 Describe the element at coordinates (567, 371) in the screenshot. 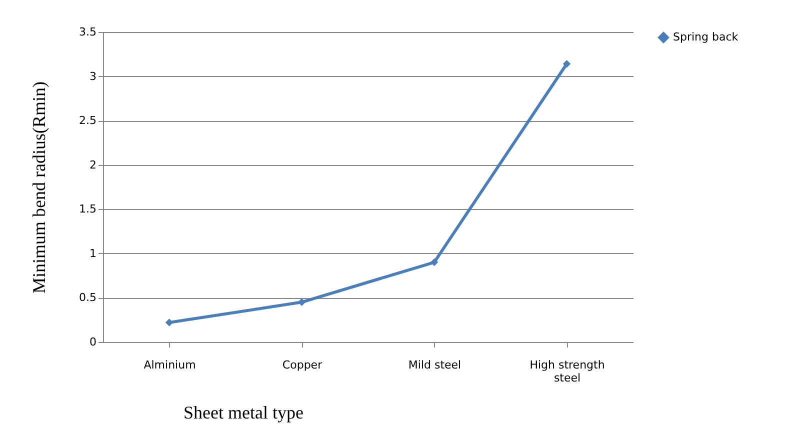

I see `x-tick-label: High strength steel` at that location.